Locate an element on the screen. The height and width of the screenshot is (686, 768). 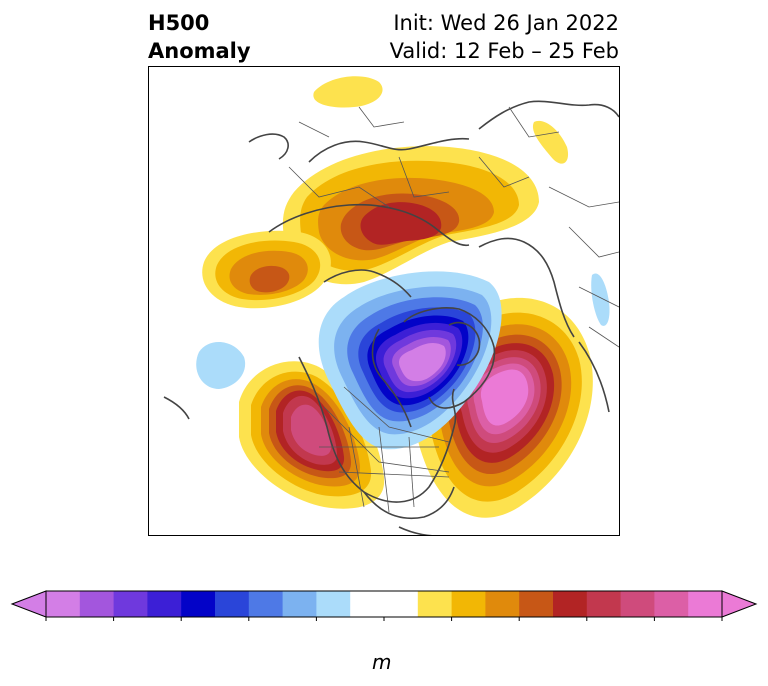
colorbar-extend-low is located at coordinates (28, 604).